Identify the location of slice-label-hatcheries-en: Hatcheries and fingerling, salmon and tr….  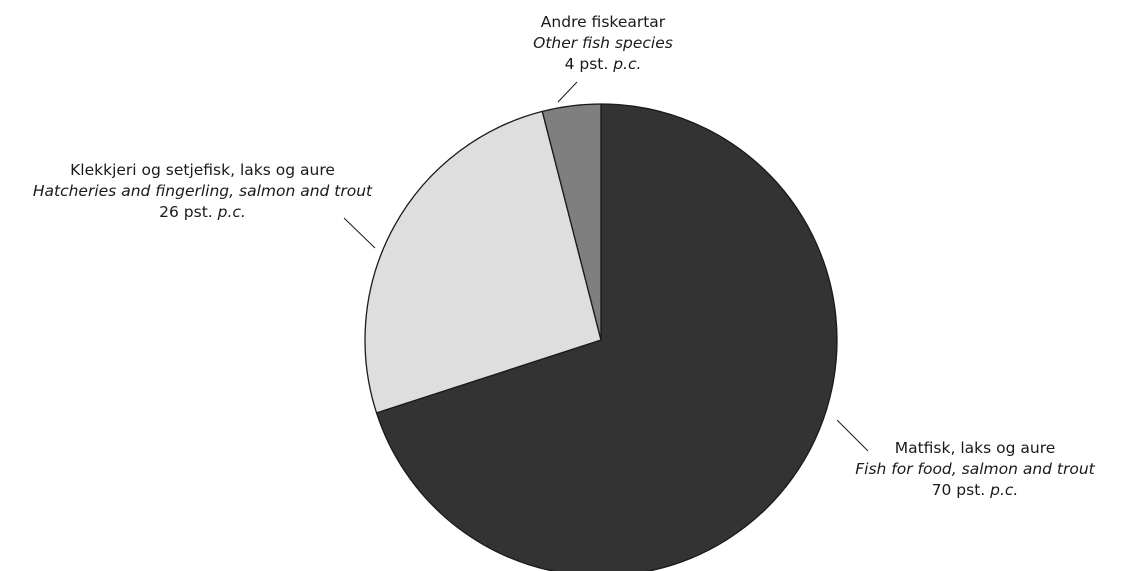
(202, 191).